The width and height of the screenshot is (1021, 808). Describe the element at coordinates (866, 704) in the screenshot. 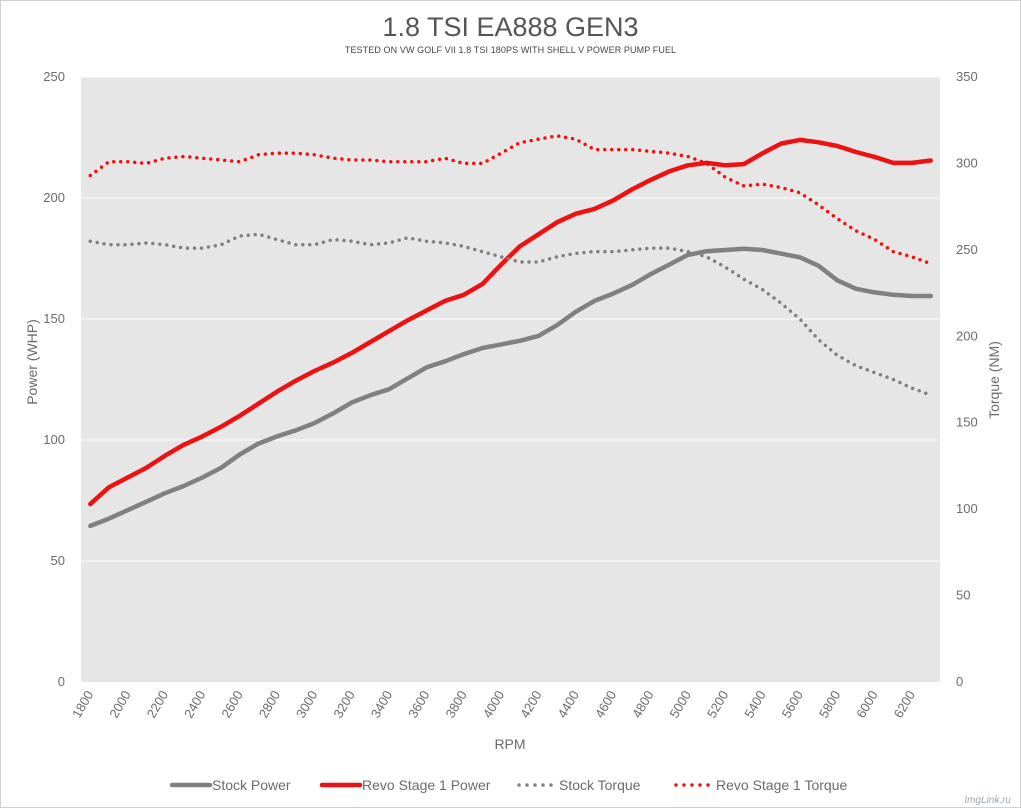

I see `x-tick-label: 6000` at that location.